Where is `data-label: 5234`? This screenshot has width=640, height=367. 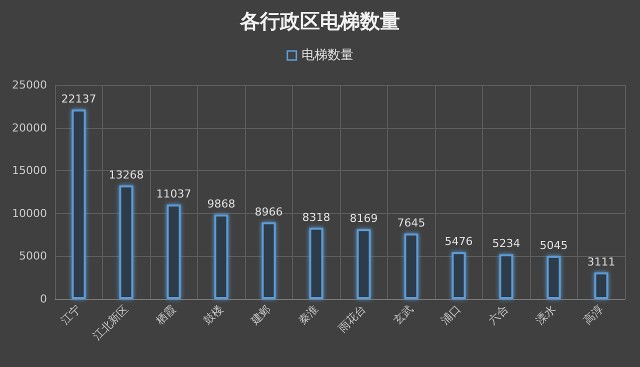 data-label: 5234 is located at coordinates (506, 243).